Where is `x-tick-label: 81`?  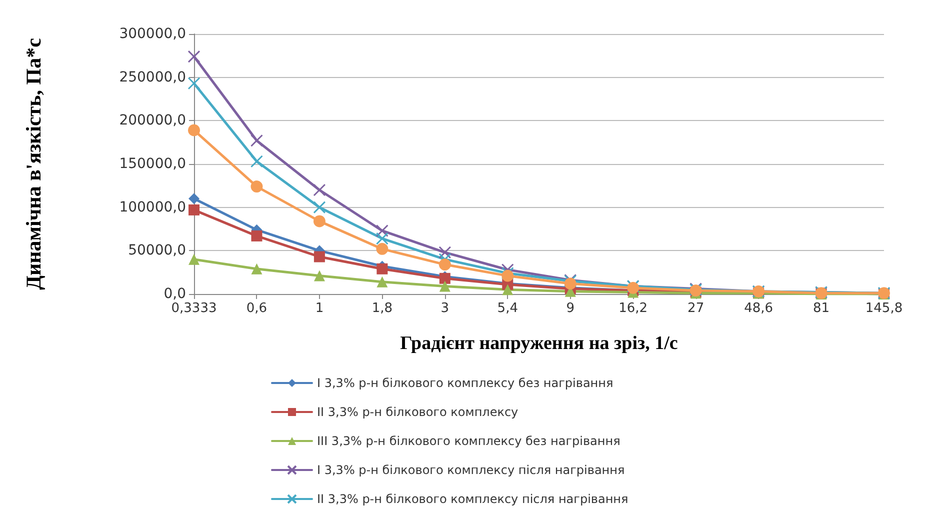
x-tick-label: 81 is located at coordinates (821, 308).